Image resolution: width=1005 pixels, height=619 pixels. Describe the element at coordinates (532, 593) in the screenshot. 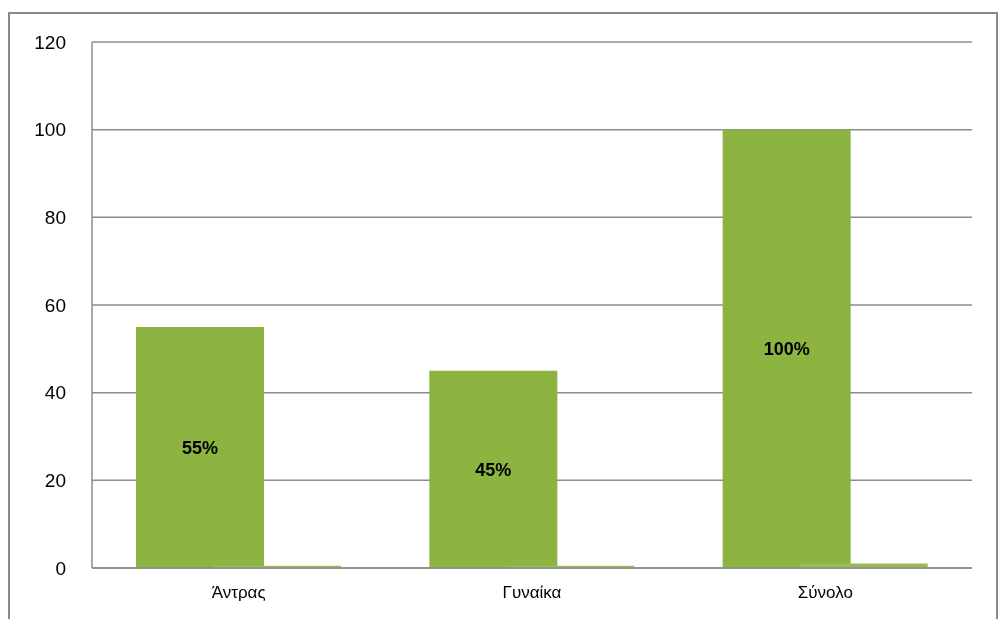

I see `x-tick-label: Γυναίκα` at that location.